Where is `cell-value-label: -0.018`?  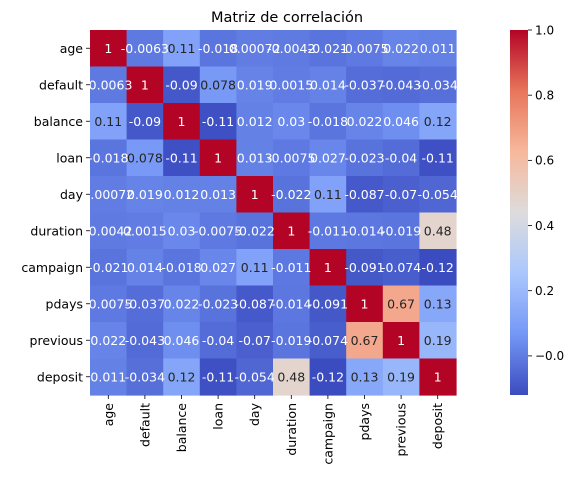
cell-value-label: -0.018 is located at coordinates (181, 267).